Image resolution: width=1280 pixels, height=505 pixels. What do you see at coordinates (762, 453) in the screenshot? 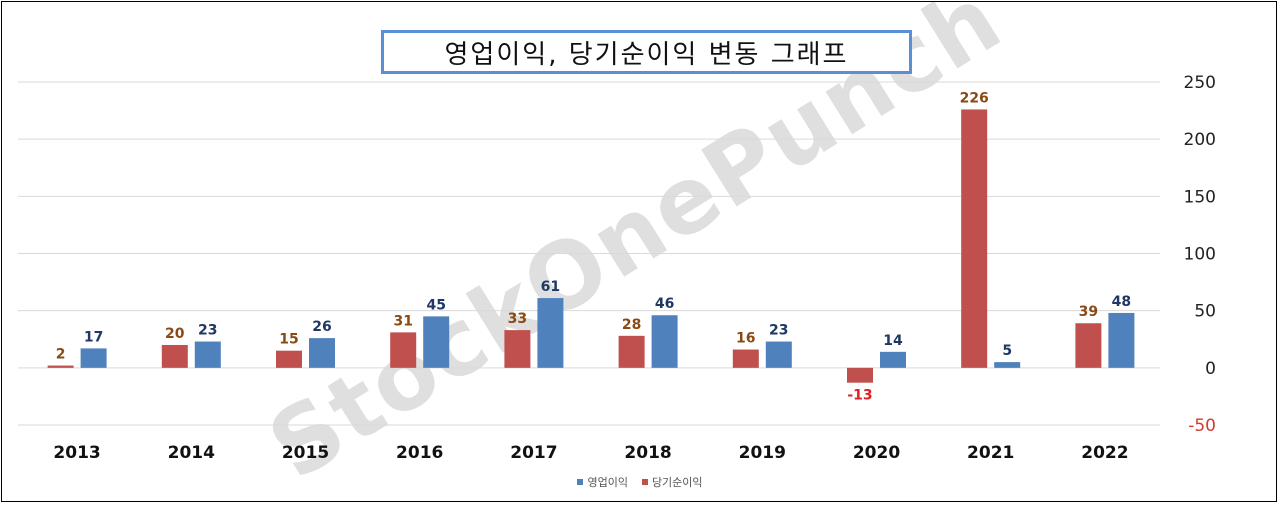
I see `x-tick-label: 2019` at bounding box center [762, 453].